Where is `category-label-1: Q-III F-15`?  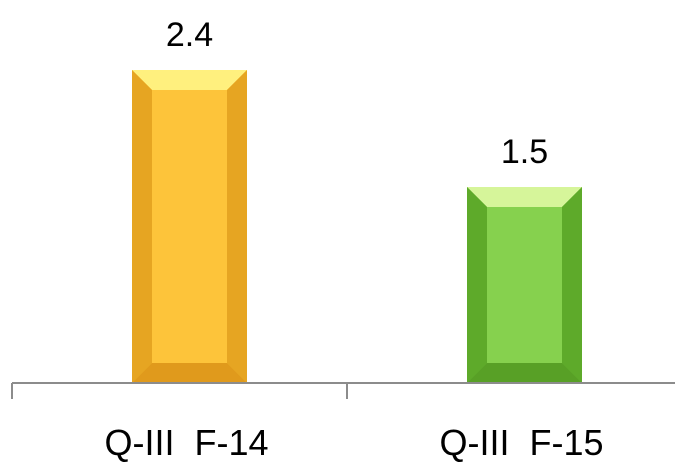 category-label-1: Q-III F-15 is located at coordinates (521, 442).